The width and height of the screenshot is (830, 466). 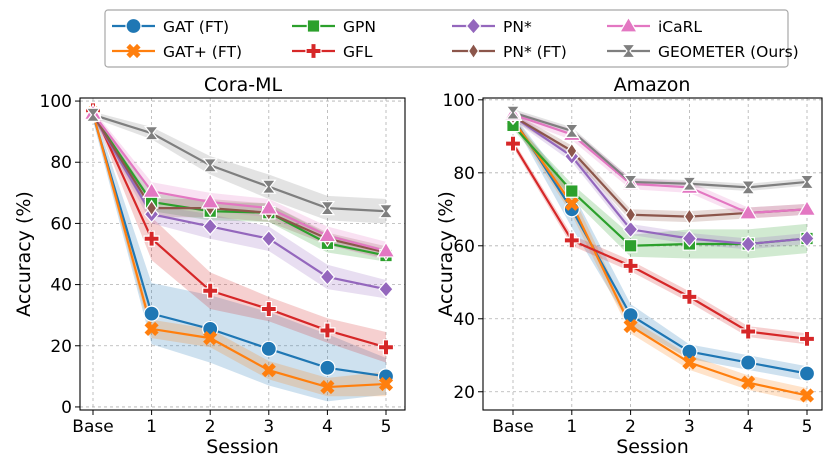 What do you see at coordinates (728, 52) in the screenshot?
I see `legend-label: GEOMETER (Ours)` at bounding box center [728, 52].